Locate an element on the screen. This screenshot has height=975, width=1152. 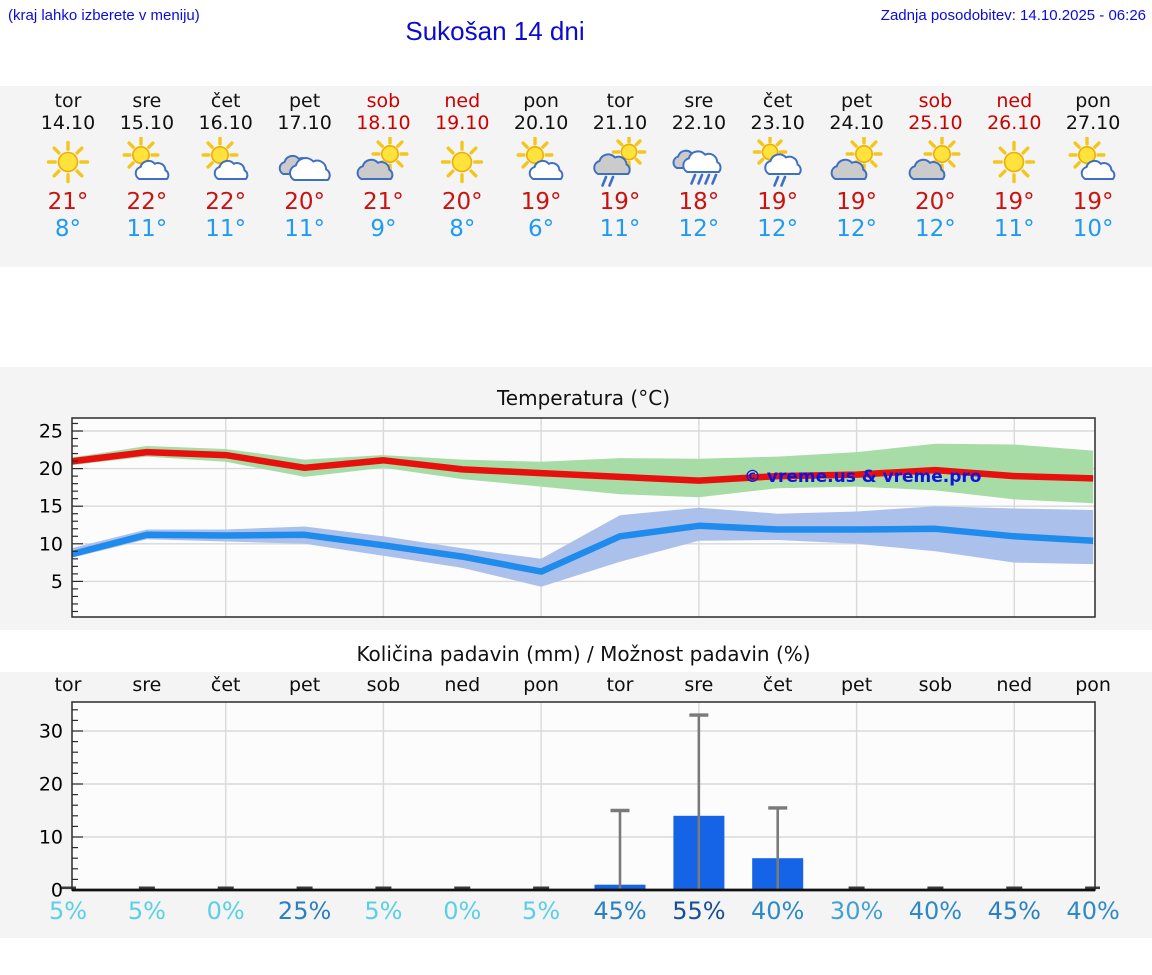
svg-text: 10 is located at coordinates (51, 544).